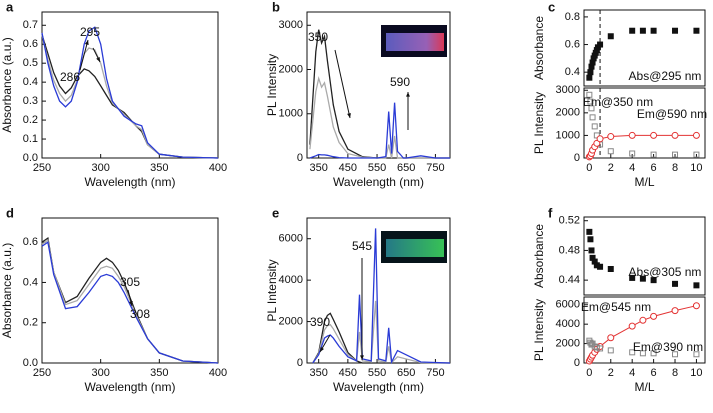 This screenshot has width=713, height=413. Describe the element at coordinates (30, 63) in the screenshot. I see `y-tick-label: 0.5` at that location.